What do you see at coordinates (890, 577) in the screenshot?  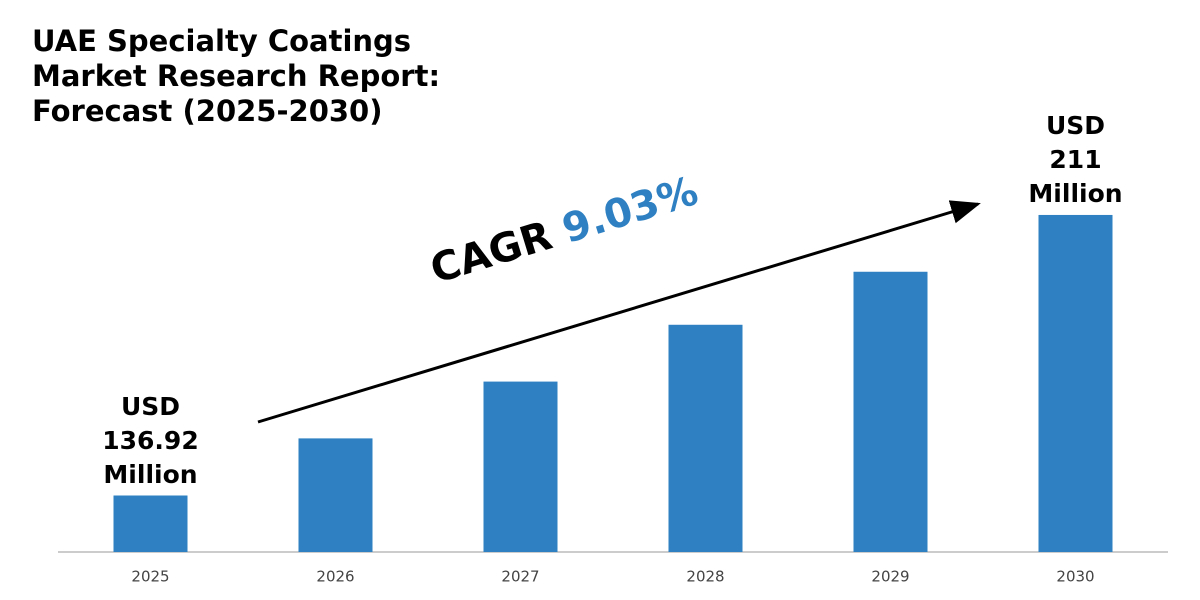 I see `x-tick-label: 2029` at bounding box center [890, 577].